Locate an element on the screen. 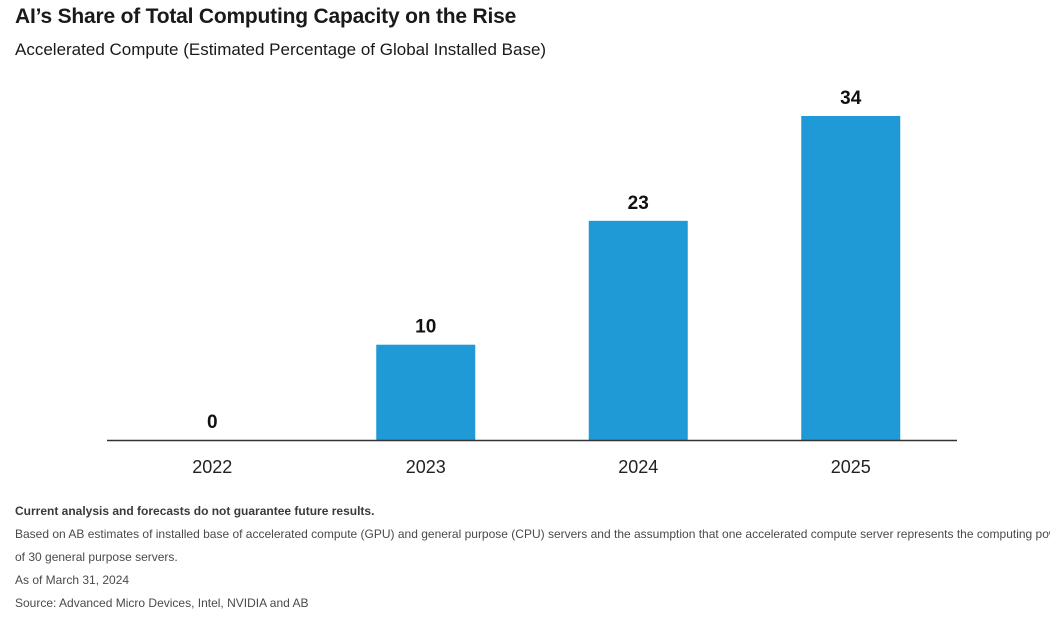 The image size is (1050, 635). x-tick-label-2022: 2022 is located at coordinates (212, 467).